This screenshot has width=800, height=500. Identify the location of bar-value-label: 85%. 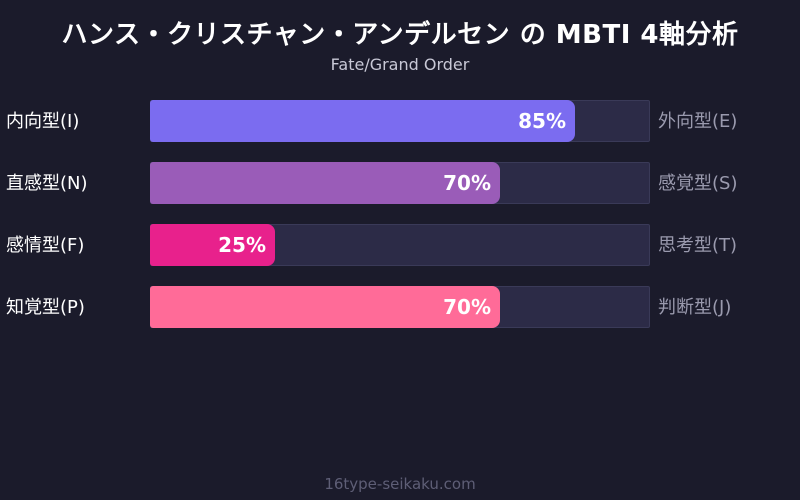
(542, 121).